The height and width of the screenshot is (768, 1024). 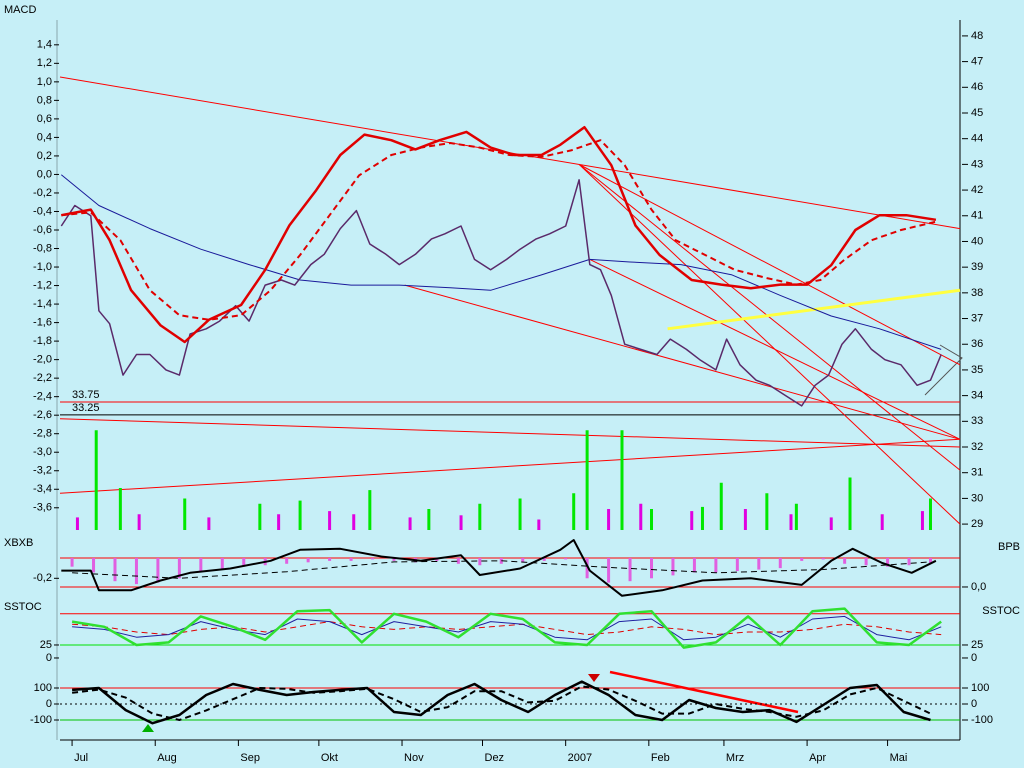 I want to click on y2-tick-label: 45, so click(x=977, y=113).